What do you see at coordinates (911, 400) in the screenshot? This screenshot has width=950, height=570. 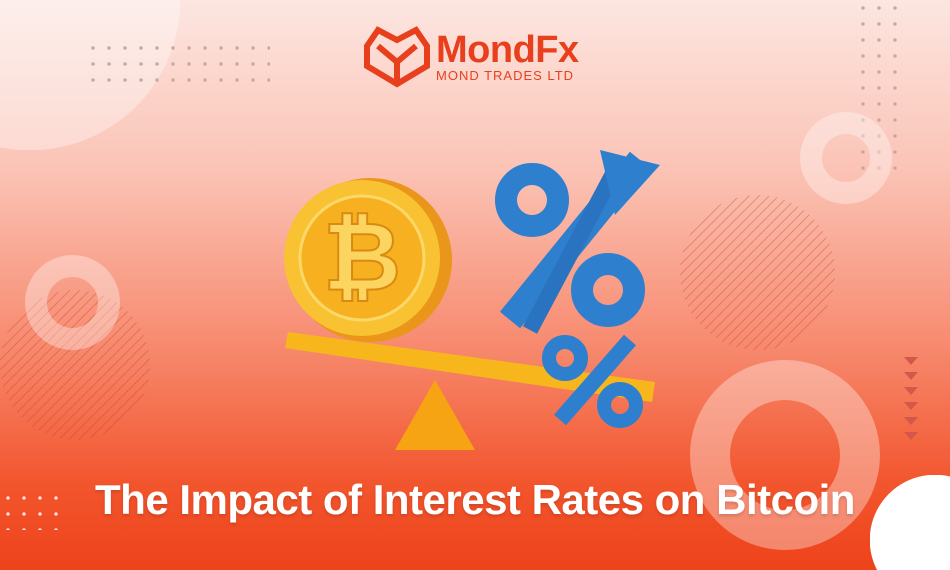 I see `decor-triangles` at bounding box center [911, 400].